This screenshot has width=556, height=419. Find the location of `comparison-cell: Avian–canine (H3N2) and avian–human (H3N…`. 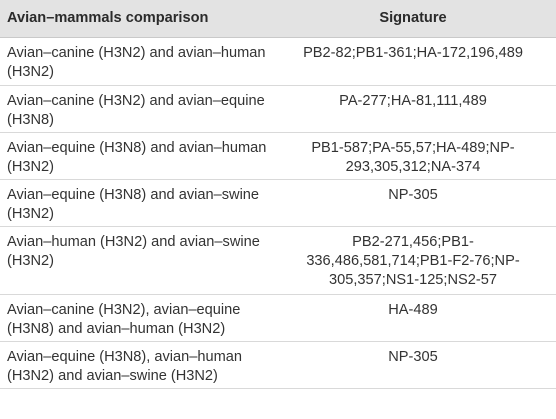

comparison-cell: Avian–canine (H3N2) and avian–human (H3N… is located at coordinates (136, 62).